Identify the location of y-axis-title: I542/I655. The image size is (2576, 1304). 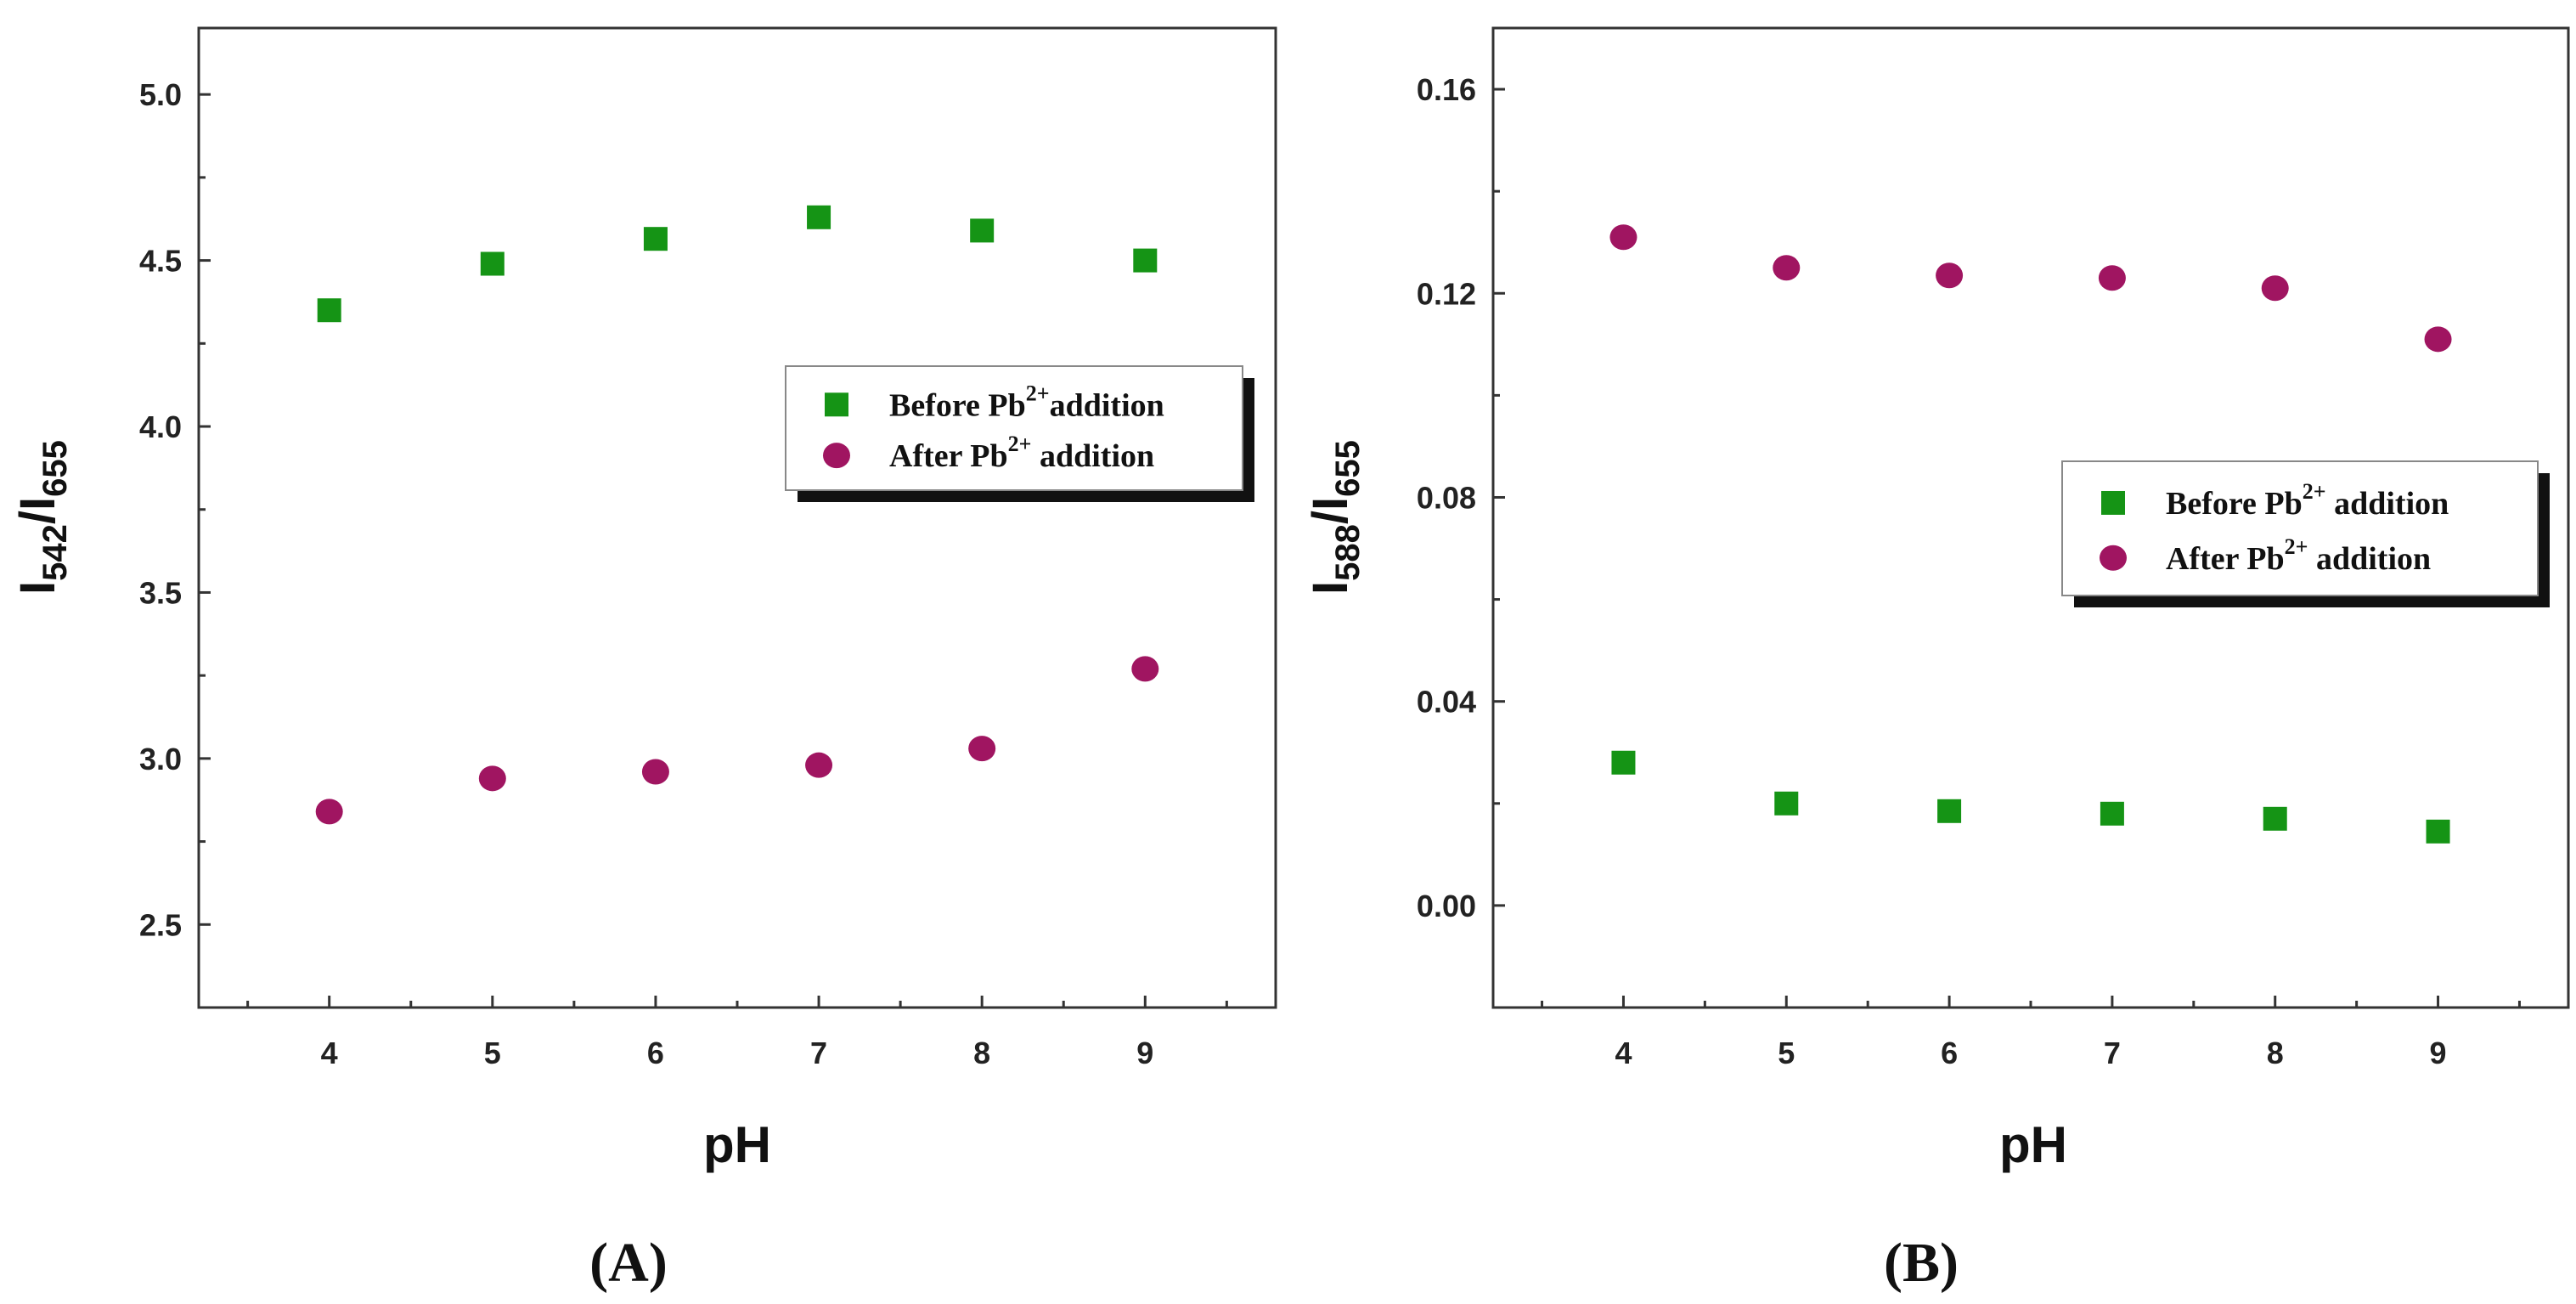
(42, 517).